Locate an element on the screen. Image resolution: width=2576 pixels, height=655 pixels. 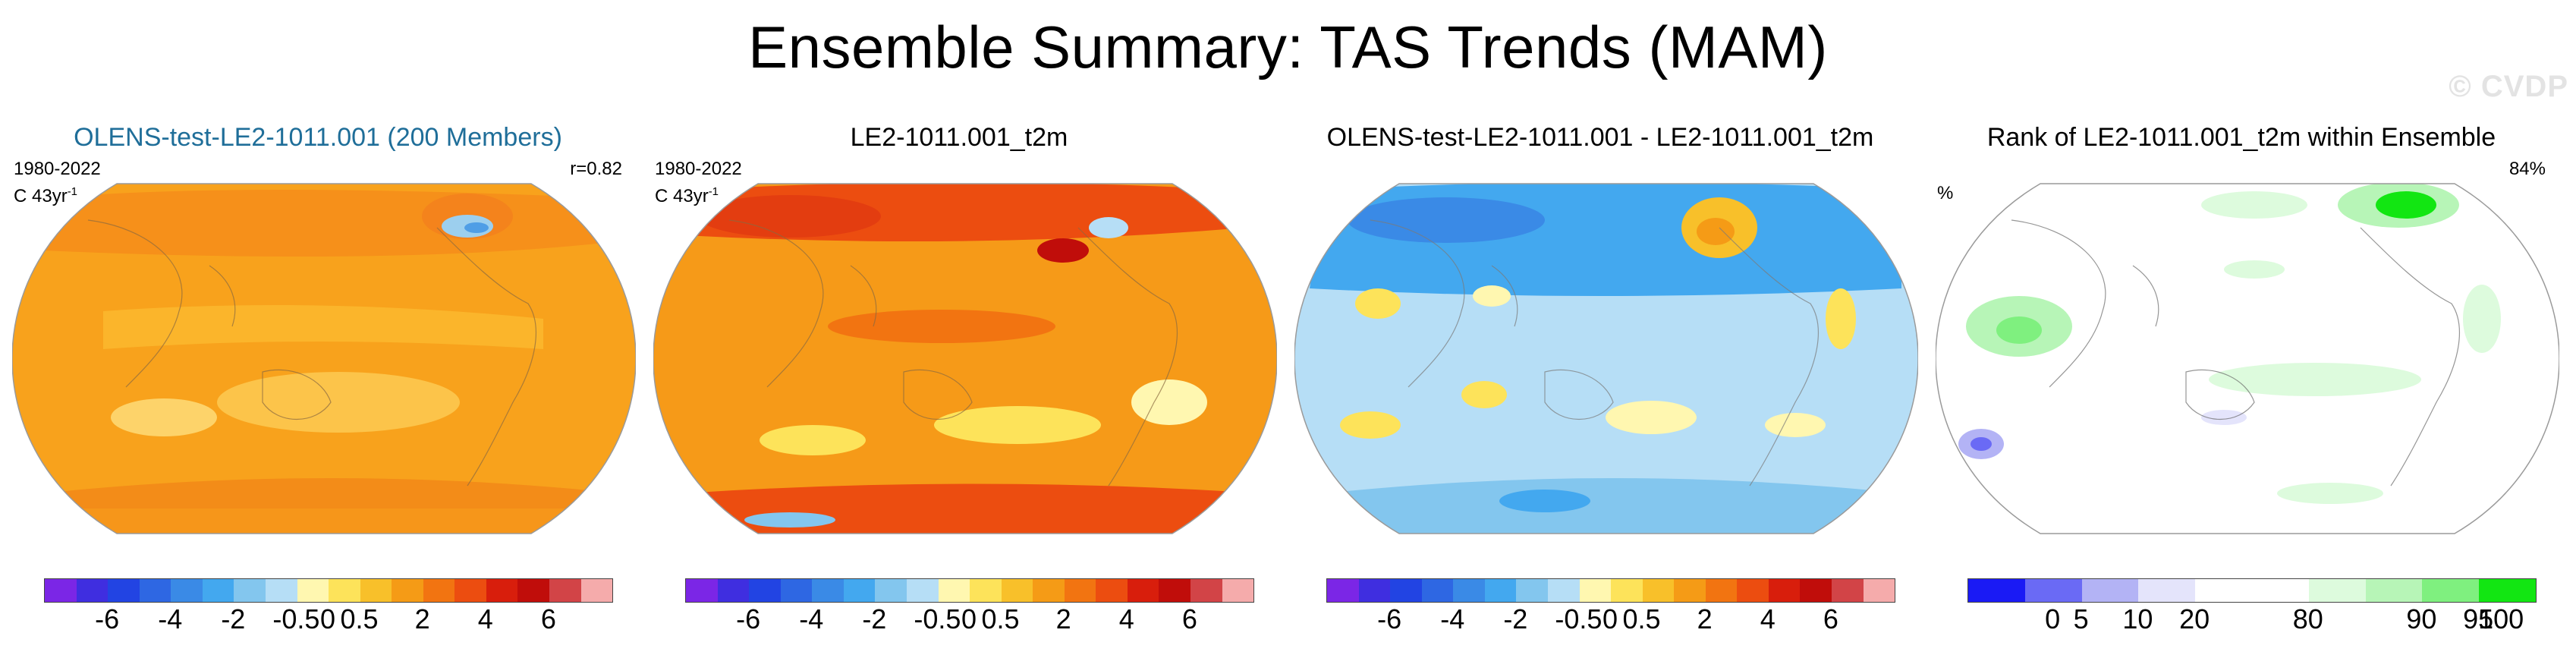
south-pacific-warm-patch is located at coordinates (1651, 418).